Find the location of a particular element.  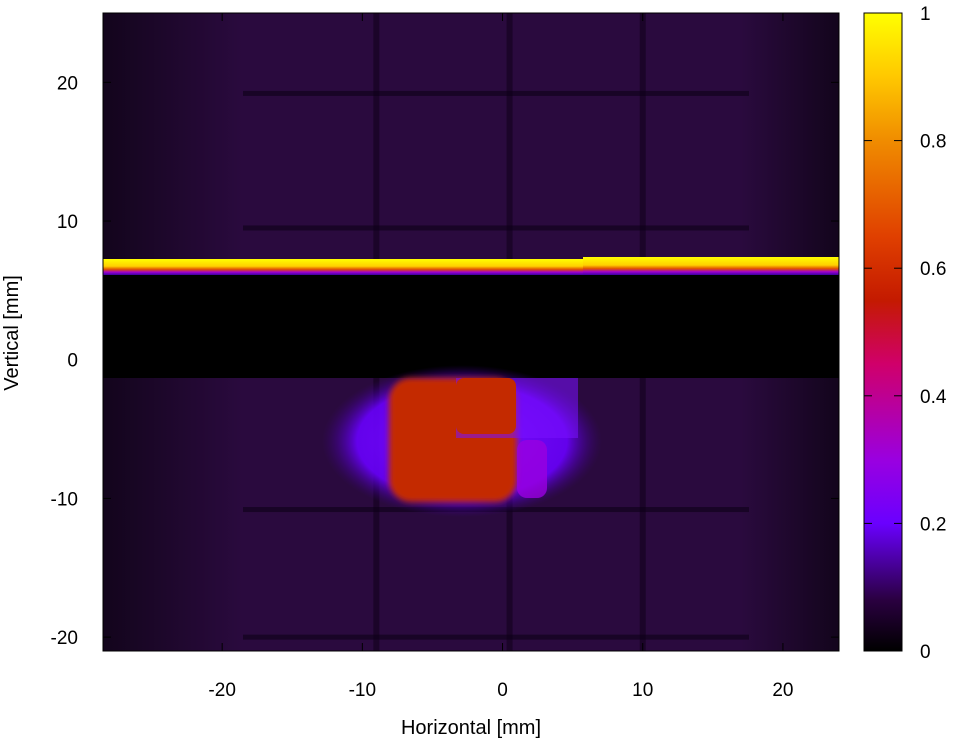

colorbar-tick-label: 0.6 is located at coordinates (933, 269).